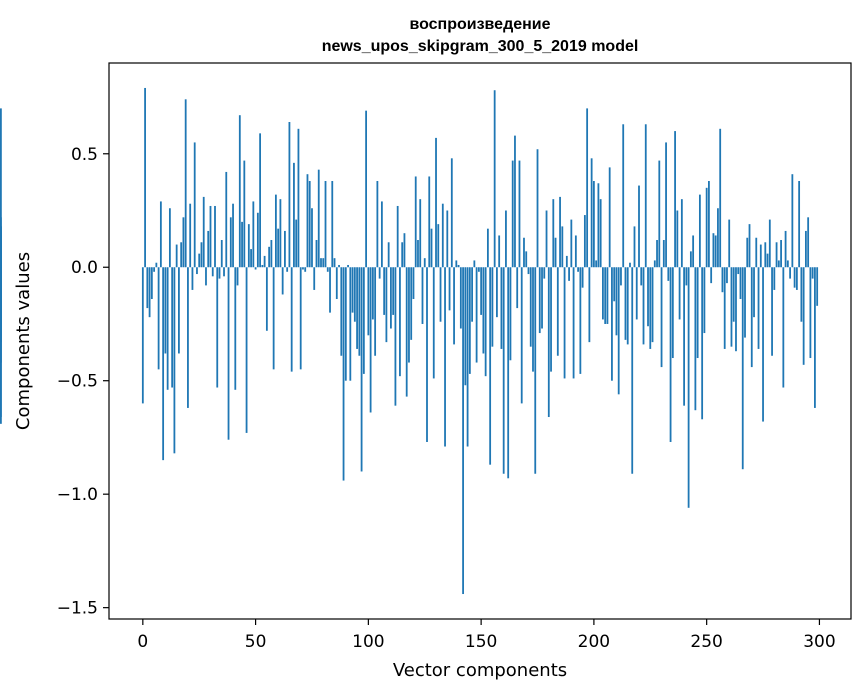 Image resolution: width=867 pixels, height=696 pixels. Describe the element at coordinates (706, 642) in the screenshot. I see `x-tick-label: 250` at that location.